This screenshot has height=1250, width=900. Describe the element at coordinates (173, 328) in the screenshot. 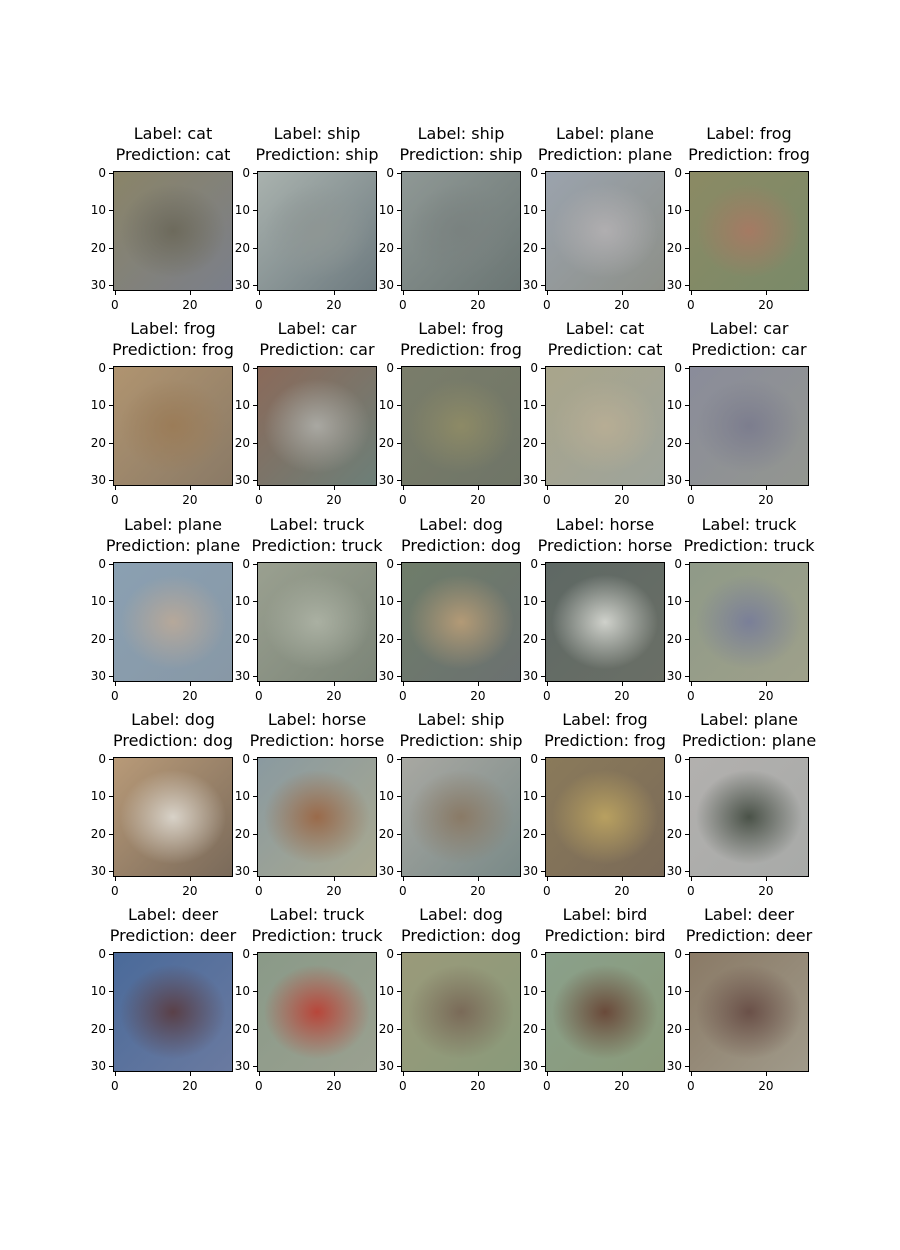

I see `subplot-label-title: Label: frog` at that location.